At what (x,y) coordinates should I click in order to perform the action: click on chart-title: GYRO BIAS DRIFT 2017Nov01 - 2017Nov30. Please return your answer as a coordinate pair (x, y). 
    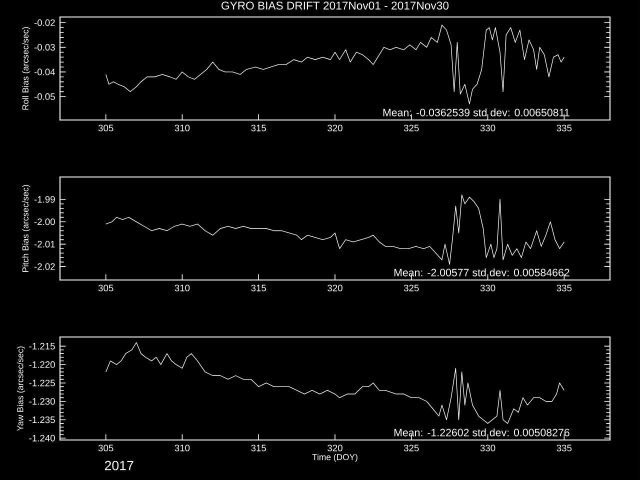
    Looking at the image, I should click on (335, 6).